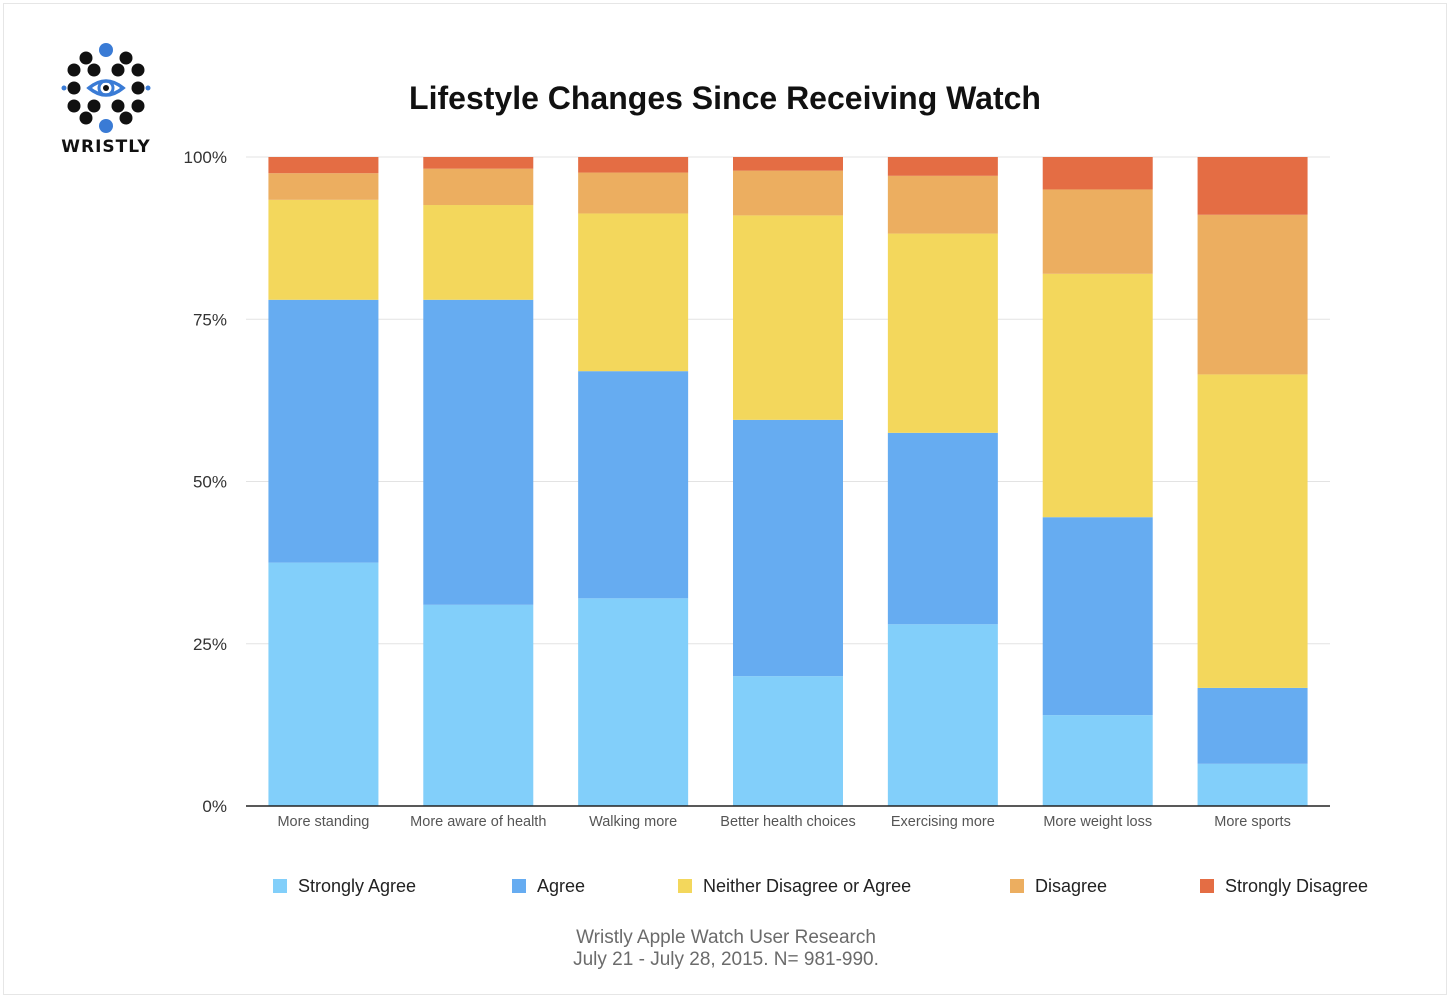  What do you see at coordinates (943, 822) in the screenshot?
I see `x-tick-label: Exercising more` at bounding box center [943, 822].